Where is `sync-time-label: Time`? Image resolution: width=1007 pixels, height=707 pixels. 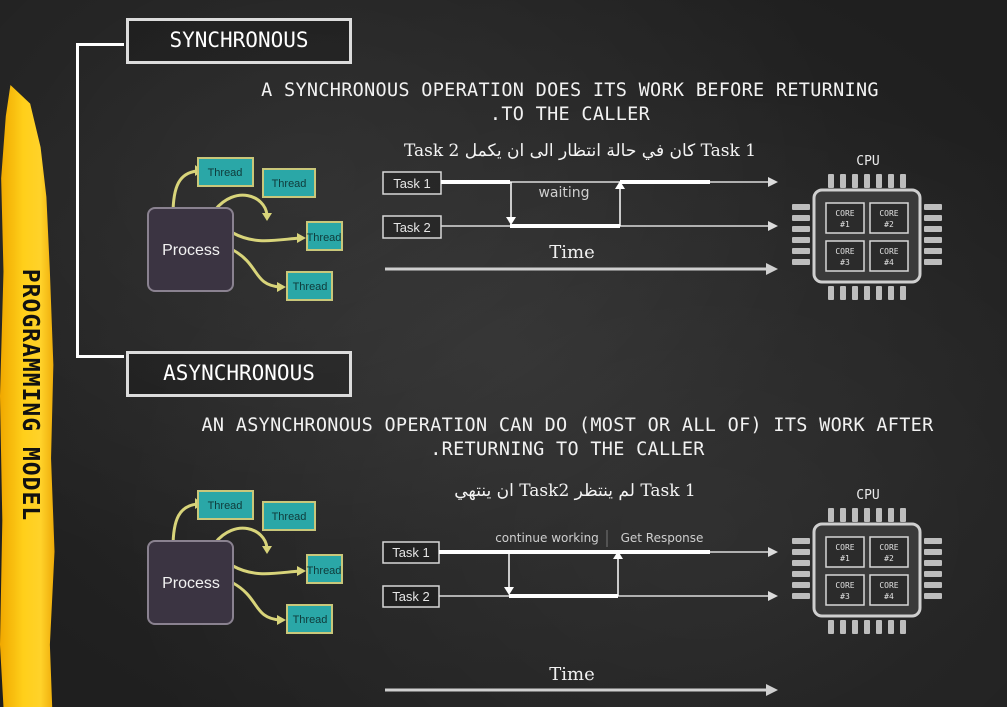
sync-time-label: Time is located at coordinates (571, 252).